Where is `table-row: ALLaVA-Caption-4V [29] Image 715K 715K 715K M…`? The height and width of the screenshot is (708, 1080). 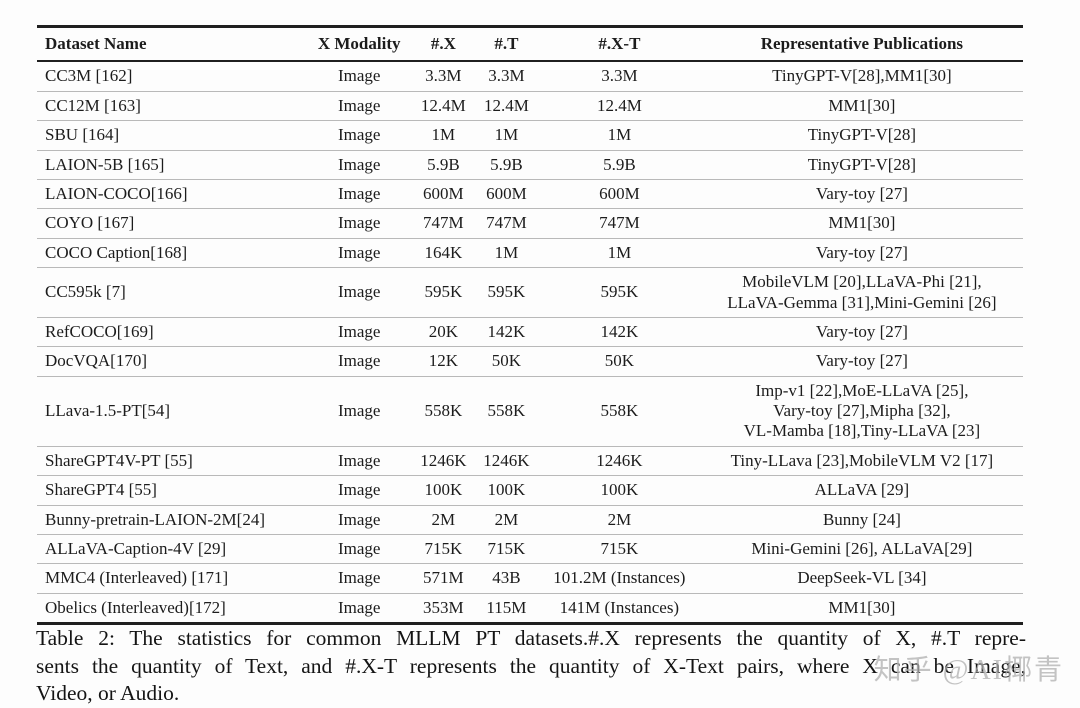
table-row: ALLaVA-Caption-4V [29] Image 715K 715K 715K M… is located at coordinates (530, 549).